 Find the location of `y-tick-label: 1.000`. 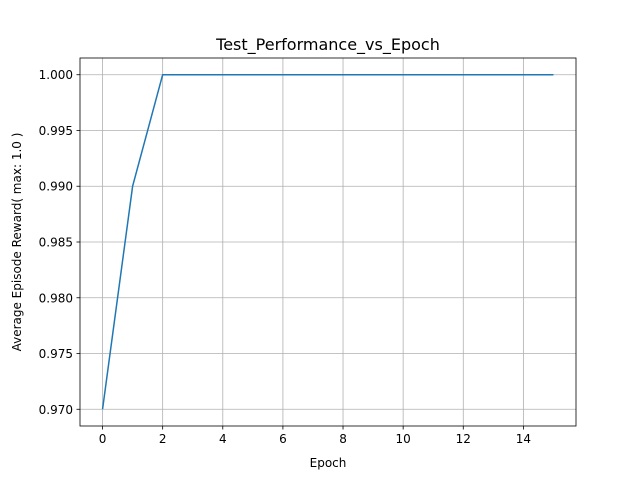

y-tick-label: 1.000 is located at coordinates (56, 75).